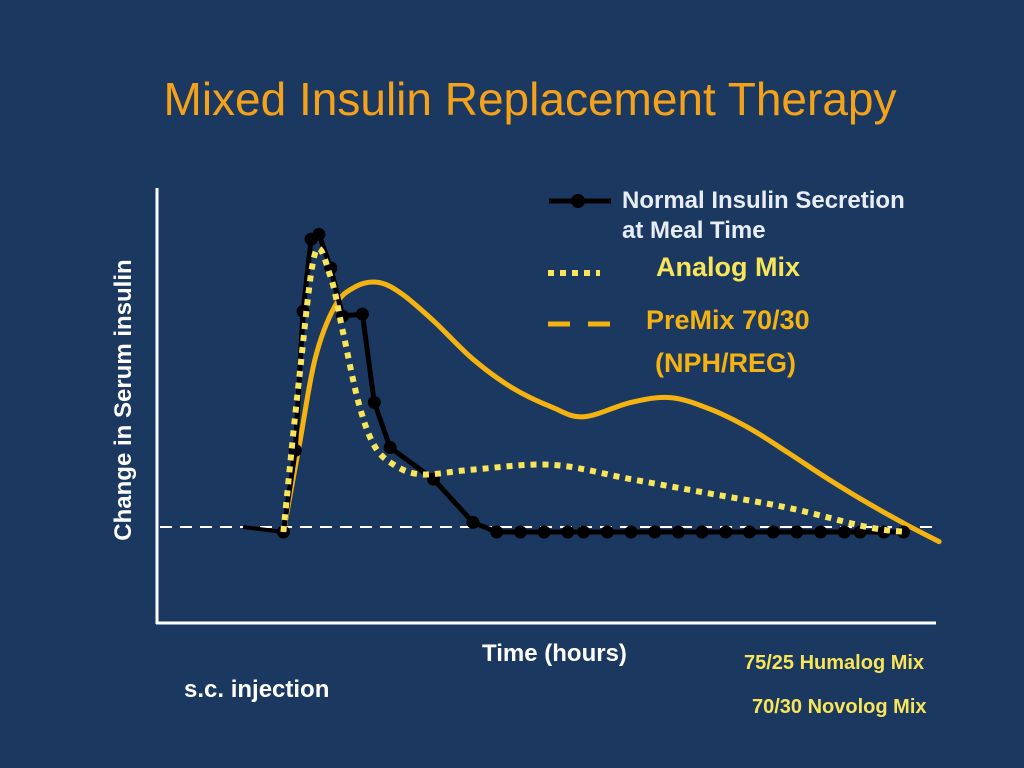 Image resolution: width=1024 pixels, height=768 pixels. What do you see at coordinates (728, 320) in the screenshot?
I see `legend-label-premix-line1: PreMix 70/30` at bounding box center [728, 320].